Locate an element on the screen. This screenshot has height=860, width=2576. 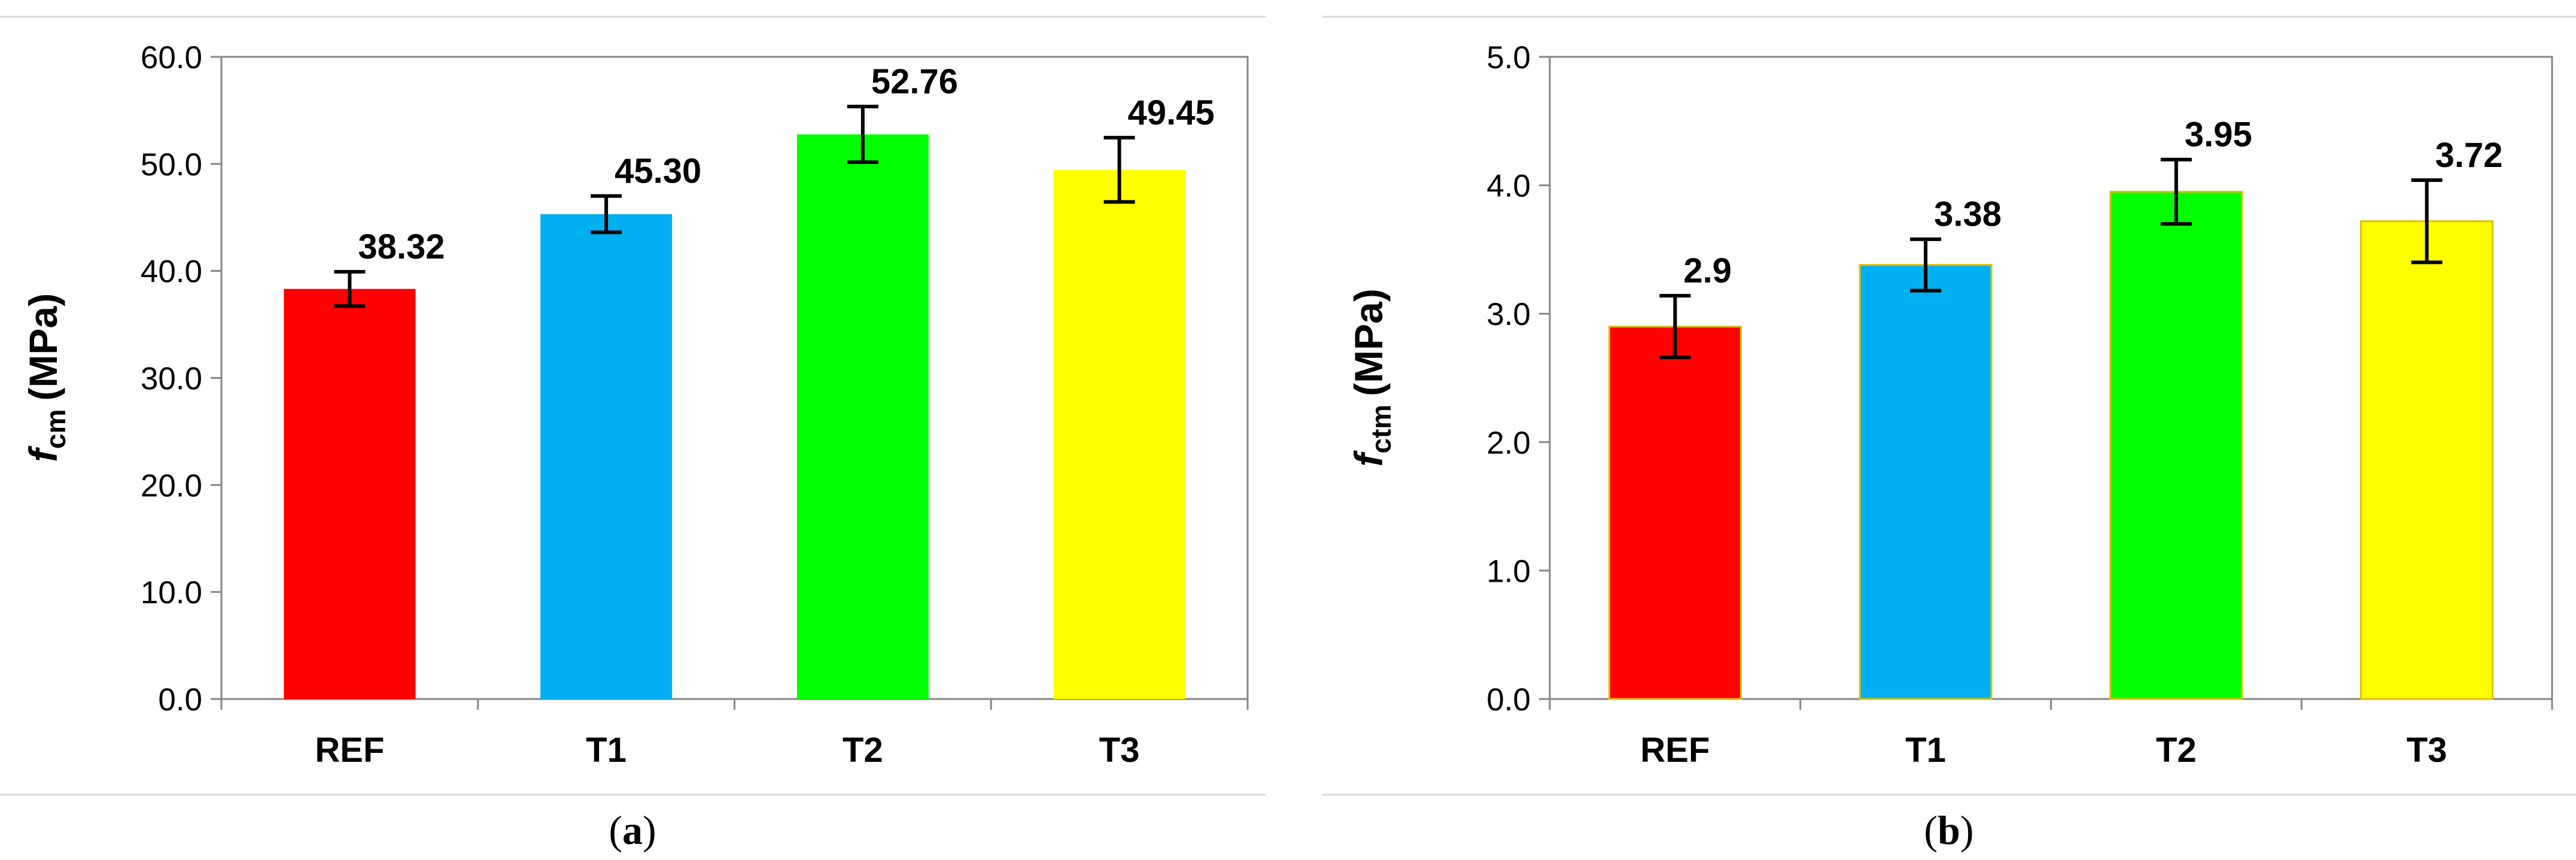
data-label: 3.38 is located at coordinates (1968, 214).